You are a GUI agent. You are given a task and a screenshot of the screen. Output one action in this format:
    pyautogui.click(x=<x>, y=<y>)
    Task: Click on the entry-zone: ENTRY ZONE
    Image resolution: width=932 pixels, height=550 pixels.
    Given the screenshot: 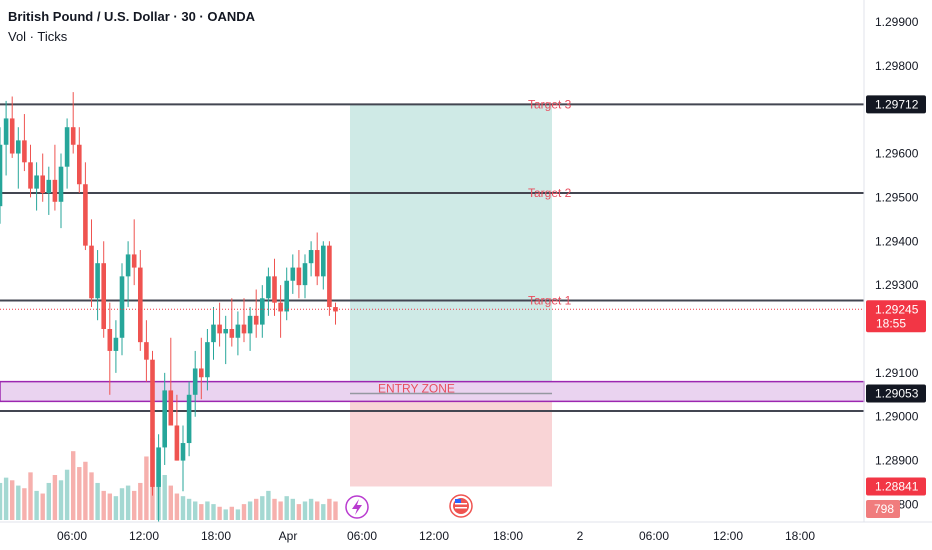 What is the action you would take?
    pyautogui.click(x=432, y=391)
    